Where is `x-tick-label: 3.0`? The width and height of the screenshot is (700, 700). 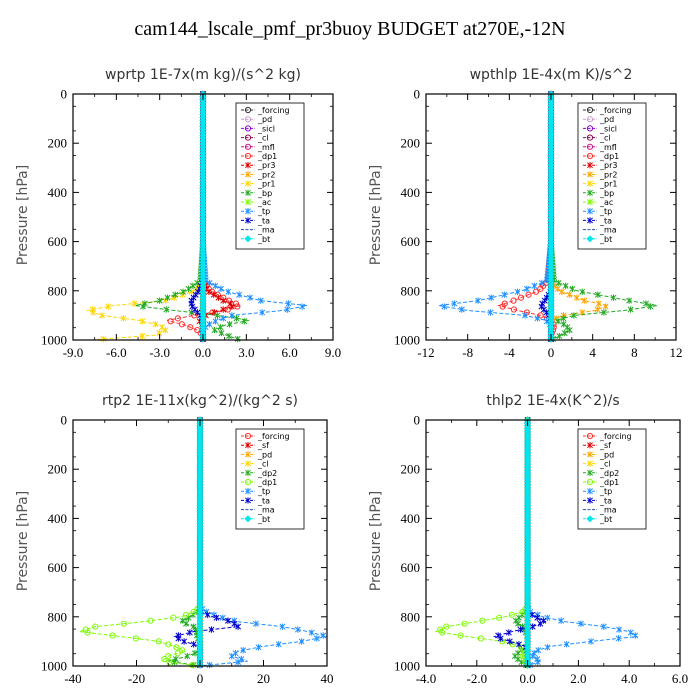
x-tick-label: 3.0 is located at coordinates (246, 352).